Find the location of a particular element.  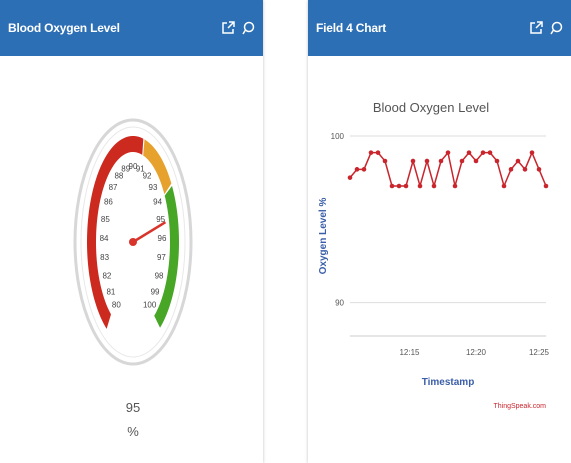

chart-panel-title: Field 4 Chart is located at coordinates (351, 28).